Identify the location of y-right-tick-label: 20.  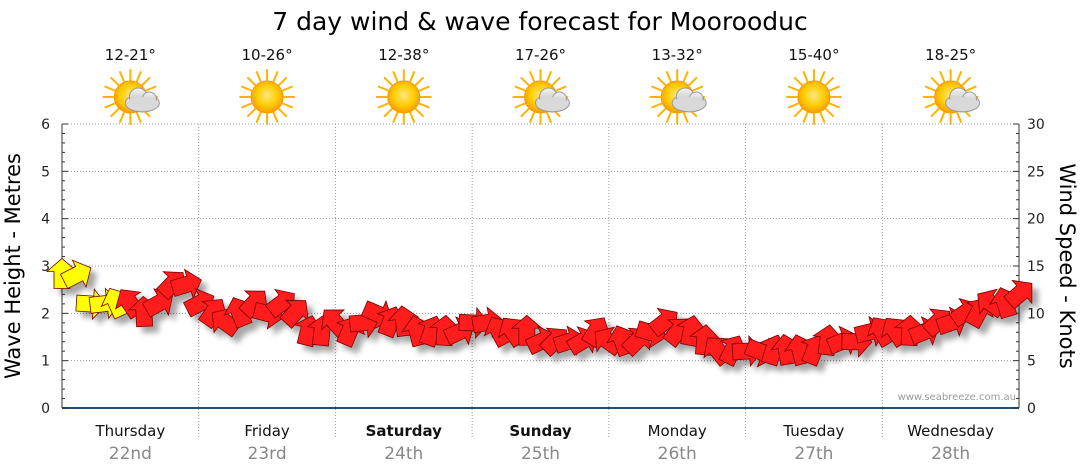
(1036, 220).